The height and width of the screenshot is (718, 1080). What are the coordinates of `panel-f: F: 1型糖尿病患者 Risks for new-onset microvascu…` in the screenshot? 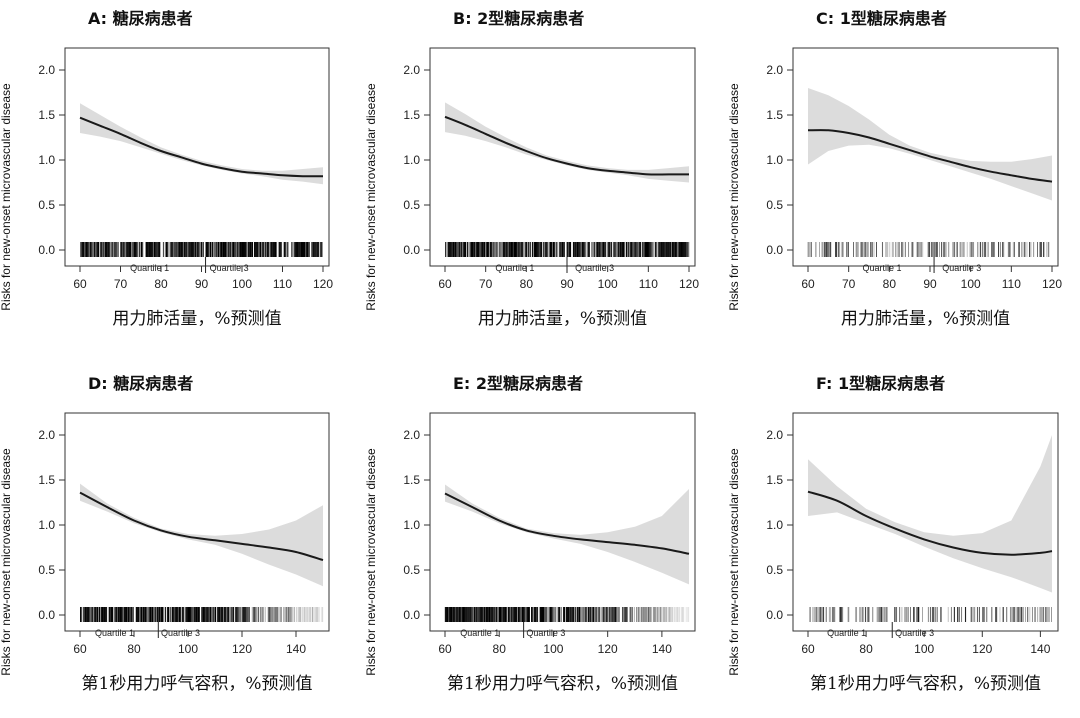 It's located at (893, 534).